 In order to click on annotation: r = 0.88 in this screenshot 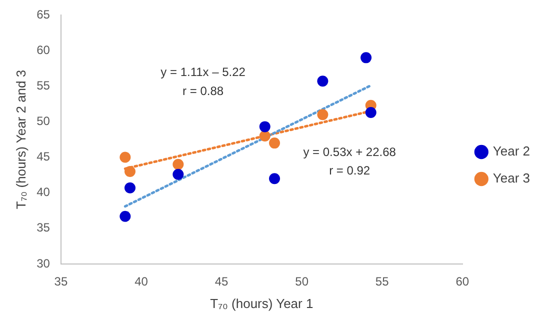, I will do `click(203, 91)`.